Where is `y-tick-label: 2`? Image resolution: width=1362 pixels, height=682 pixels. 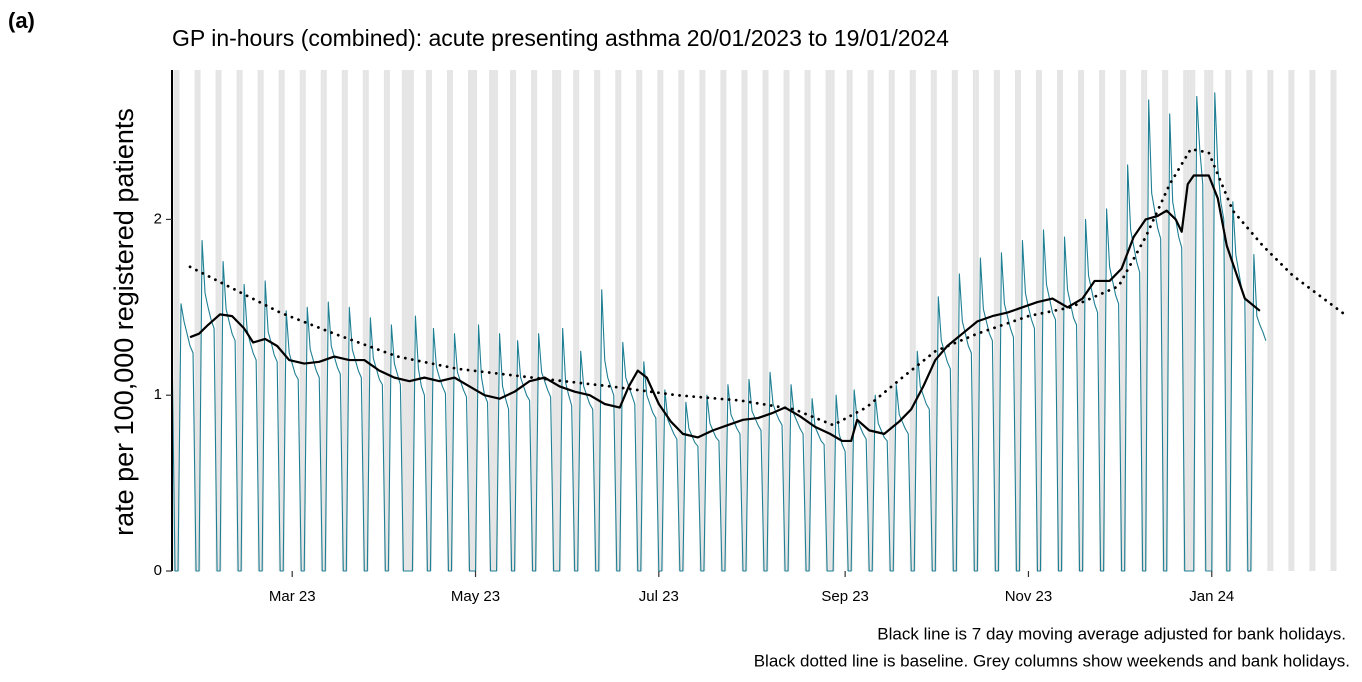
y-tick-label: 2 is located at coordinates (158, 218).